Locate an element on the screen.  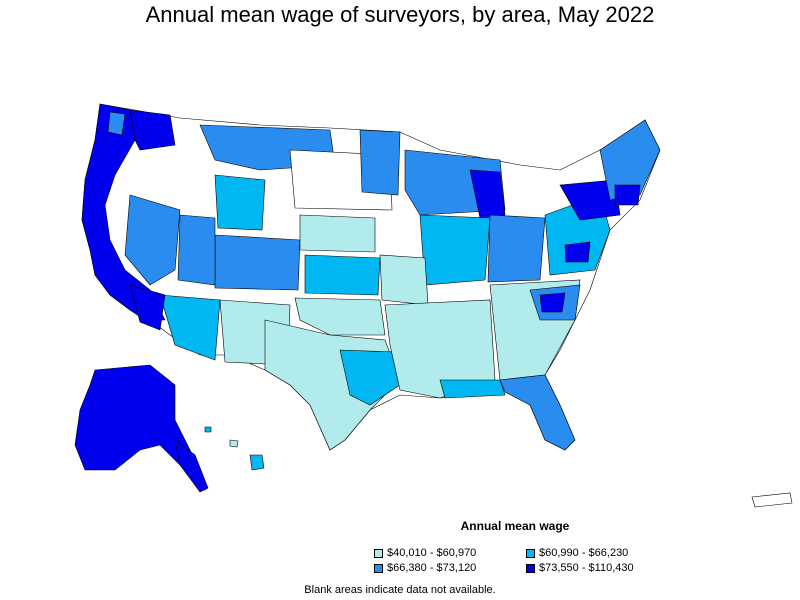
region-nebraska is located at coordinates (337, 233).